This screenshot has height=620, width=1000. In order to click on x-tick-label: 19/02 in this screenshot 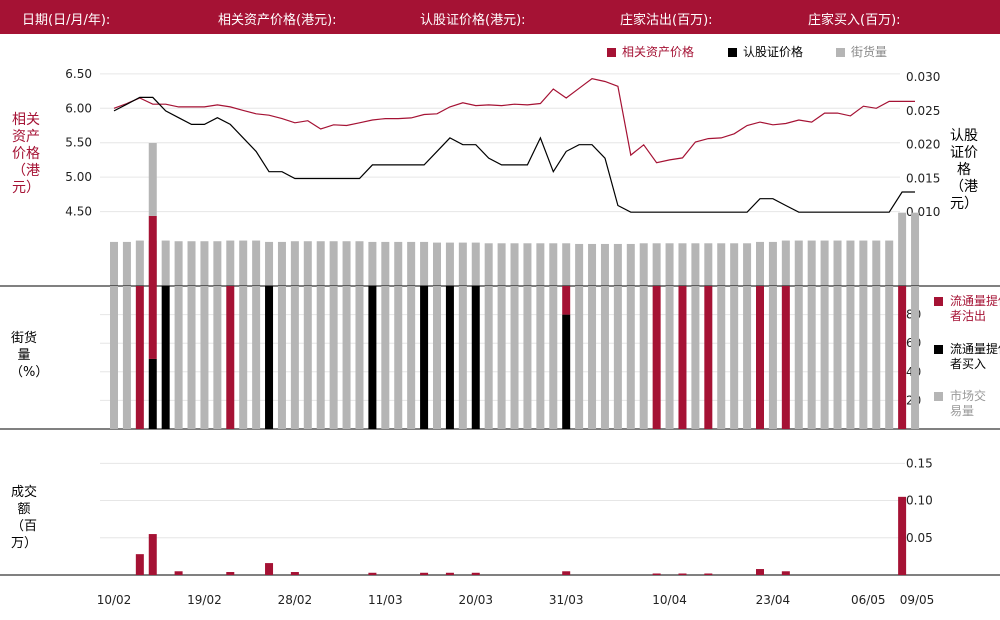, I will do `click(204, 600)`.